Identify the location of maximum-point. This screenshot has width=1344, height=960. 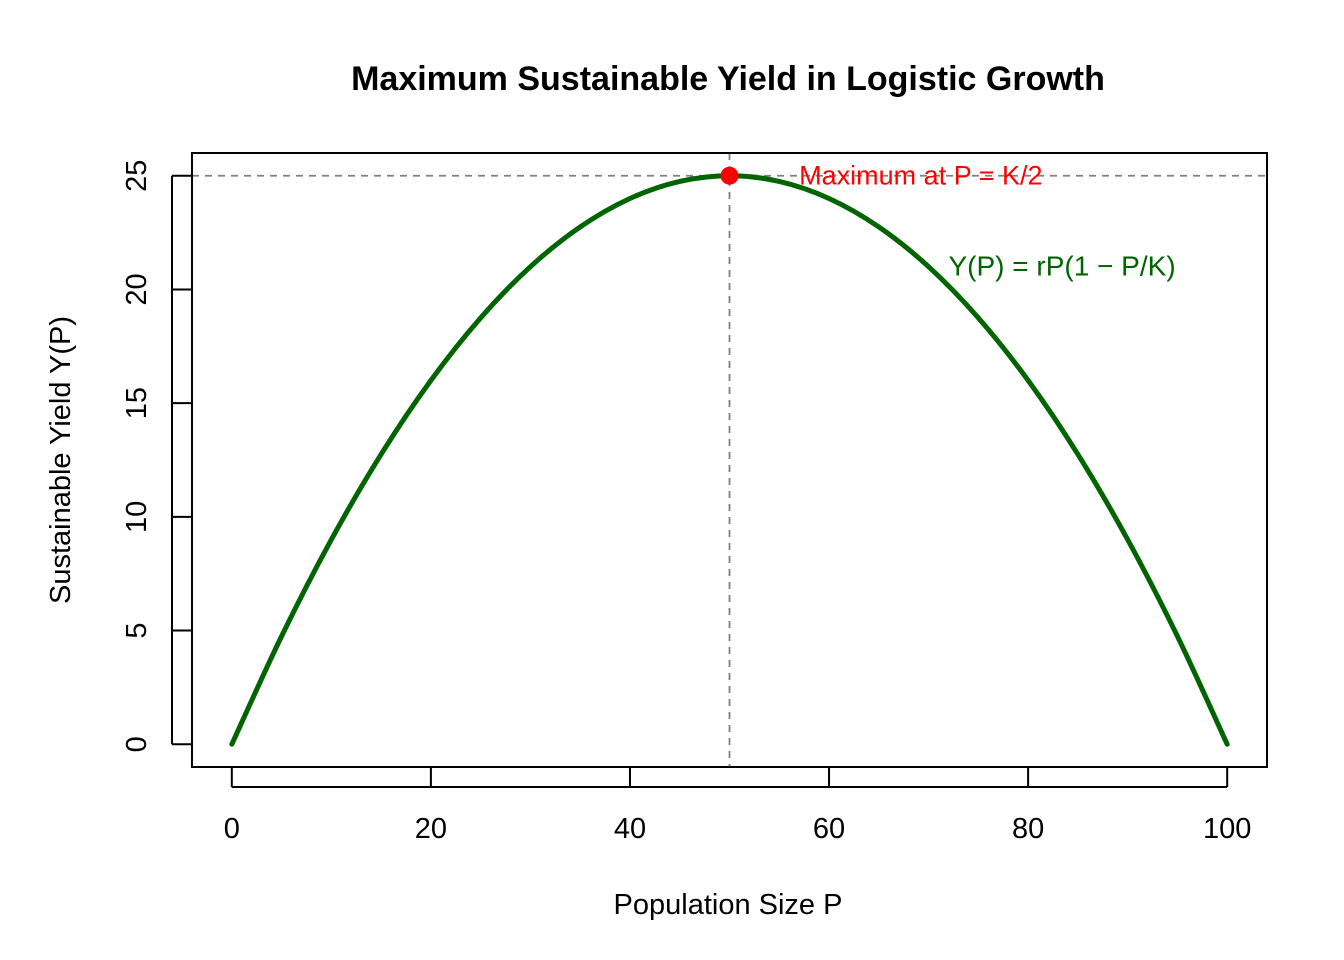
(729, 175).